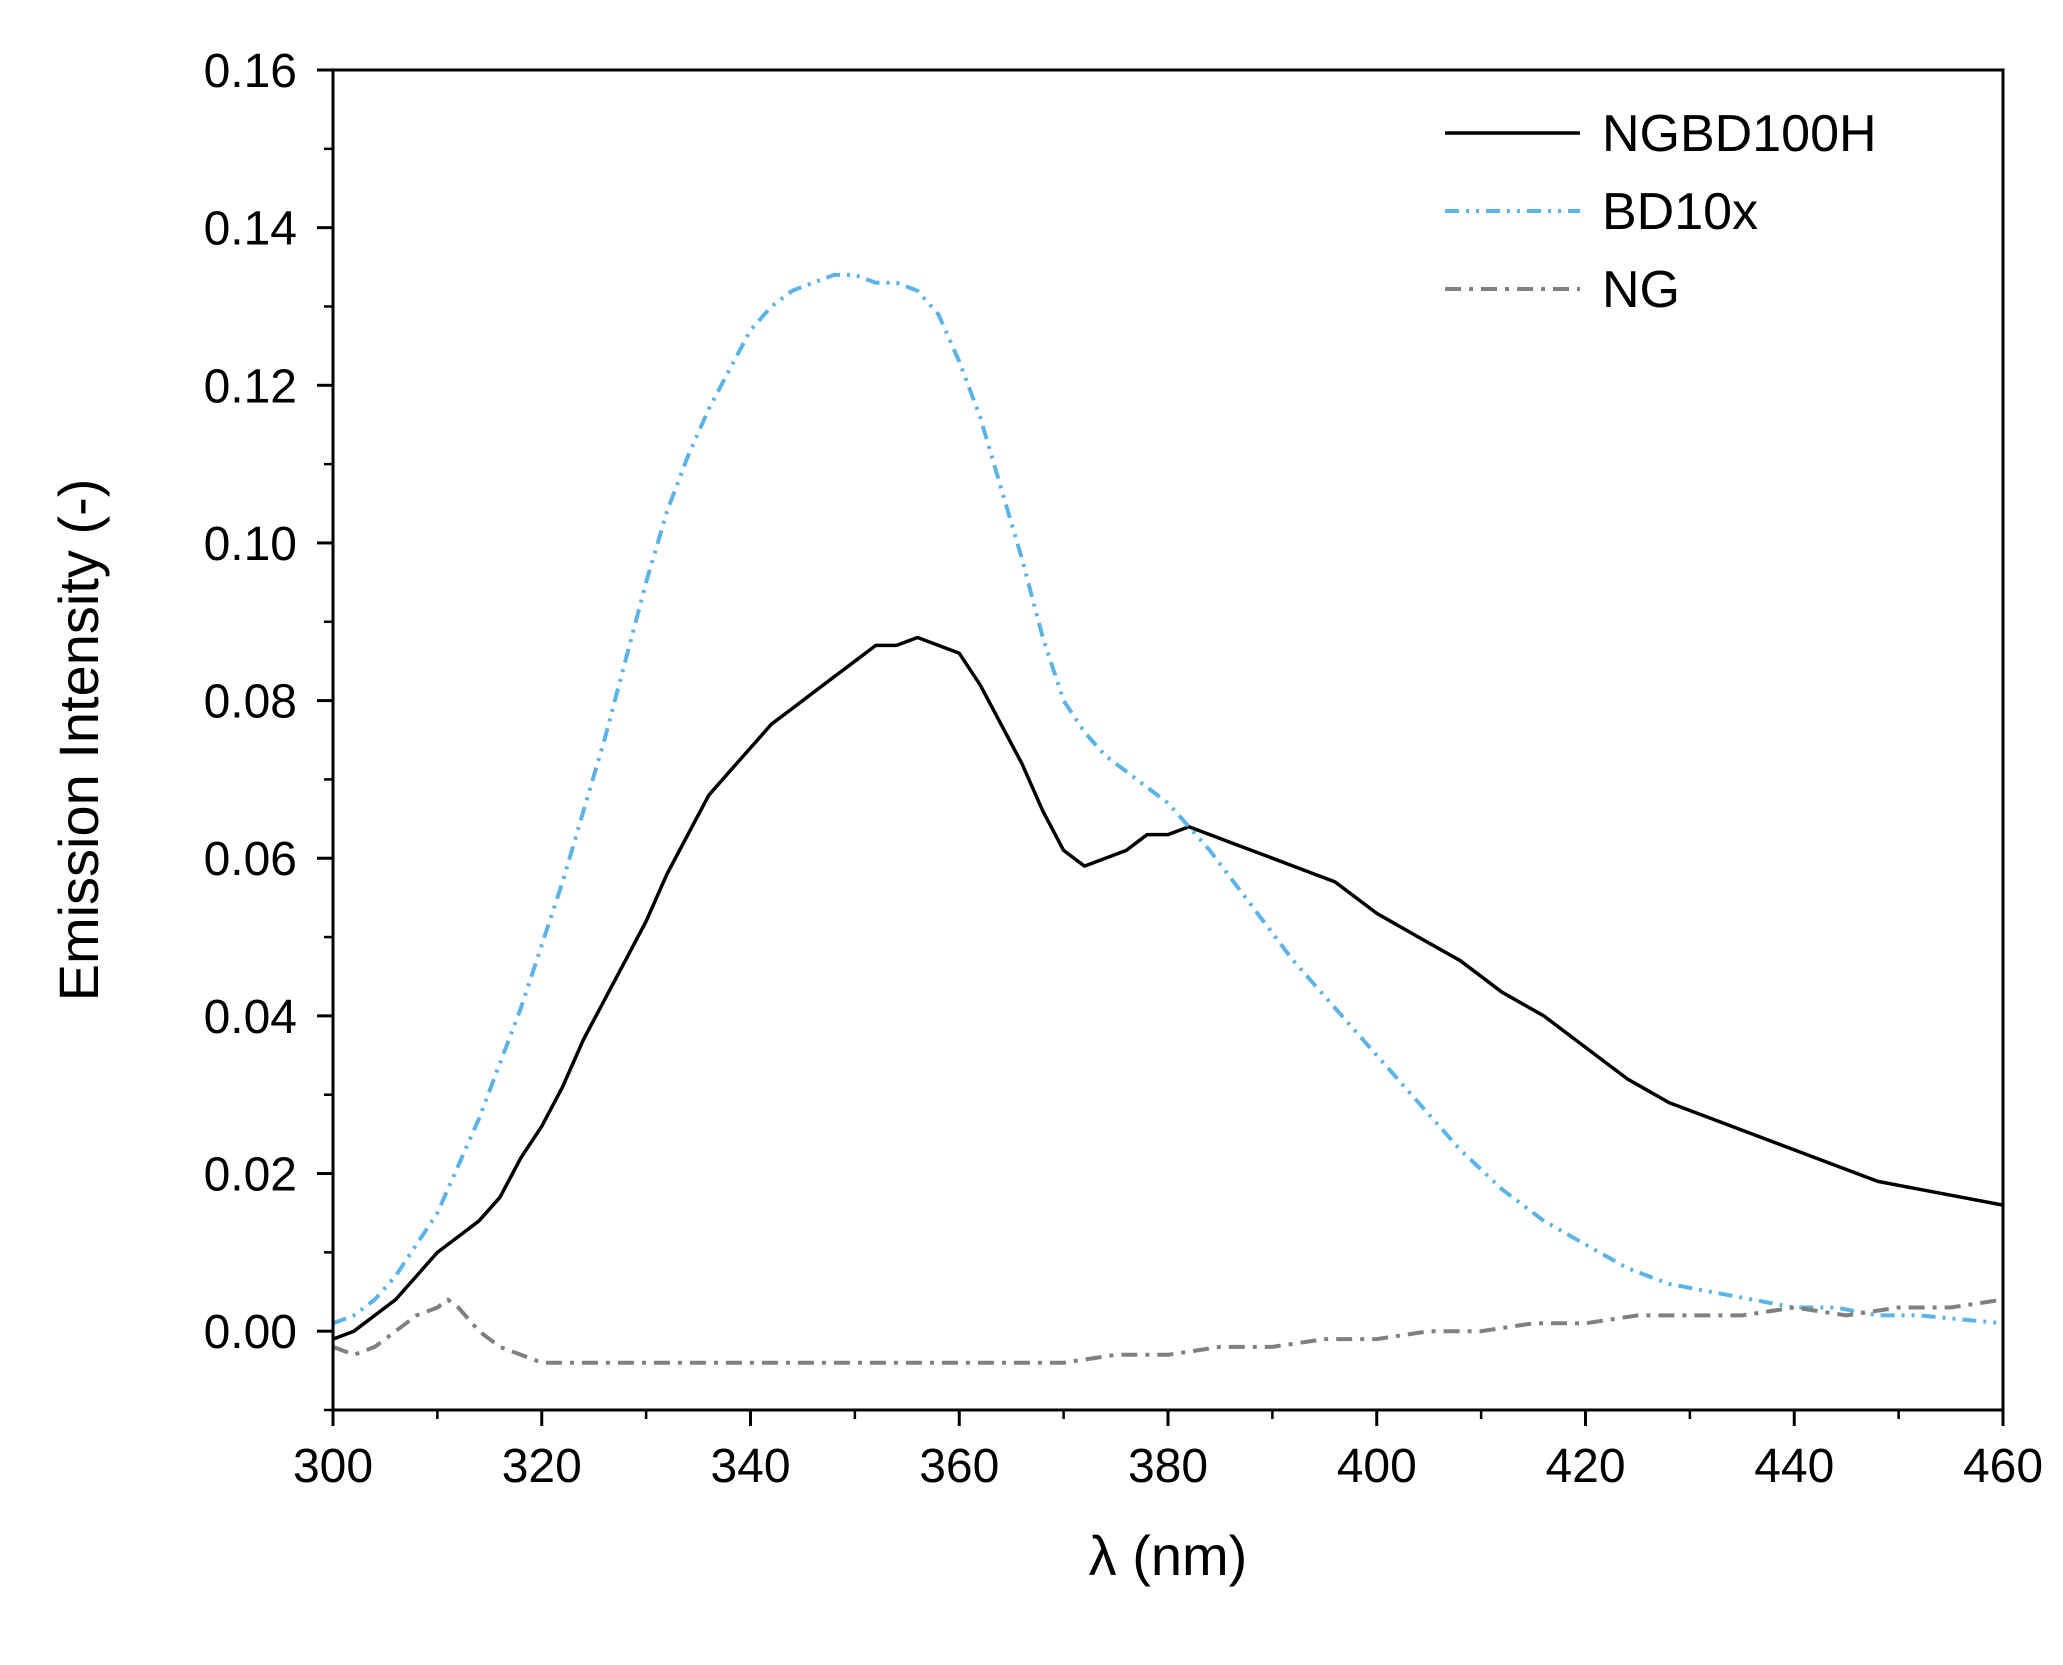 The width and height of the screenshot is (2063, 1665). I want to click on legend-label-ng: NG, so click(1641, 290).